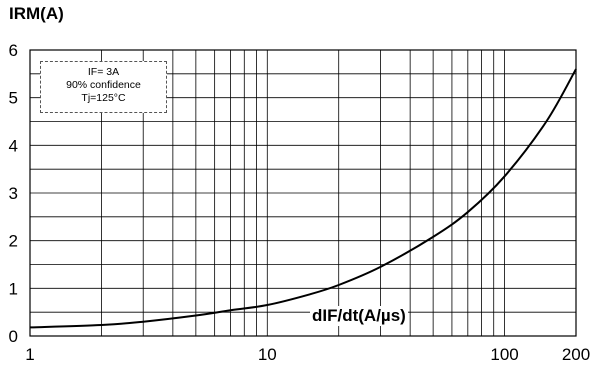 Image resolution: width=597 pixels, height=366 pixels. What do you see at coordinates (13, 145) in the screenshot?
I see `y-tick-label: 4` at bounding box center [13, 145].